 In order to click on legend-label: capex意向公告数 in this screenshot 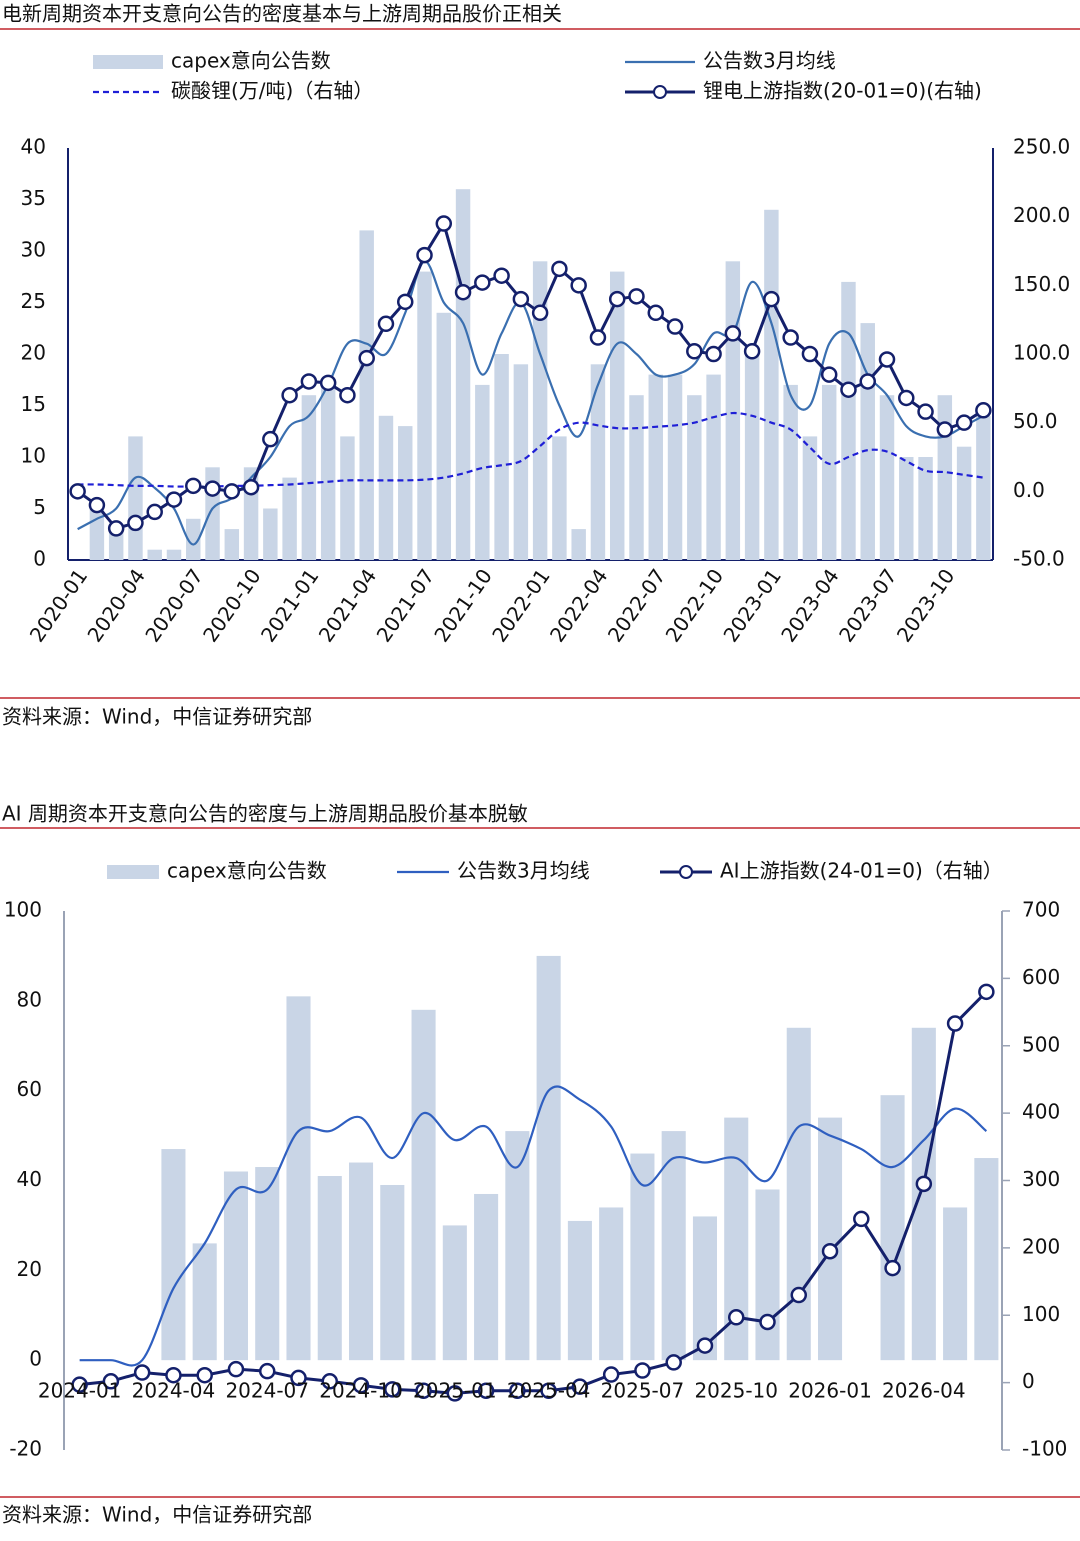, I will do `click(247, 871)`.